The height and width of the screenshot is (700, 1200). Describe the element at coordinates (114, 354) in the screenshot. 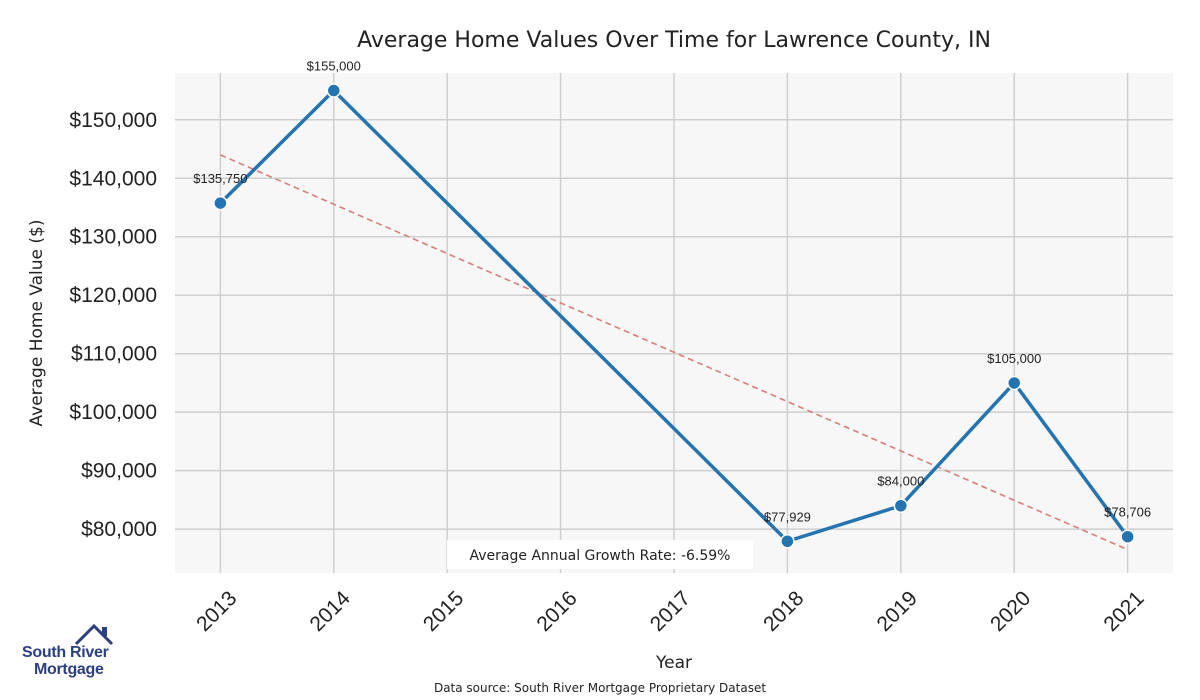

I see `y-tick-label: $110,000` at that location.